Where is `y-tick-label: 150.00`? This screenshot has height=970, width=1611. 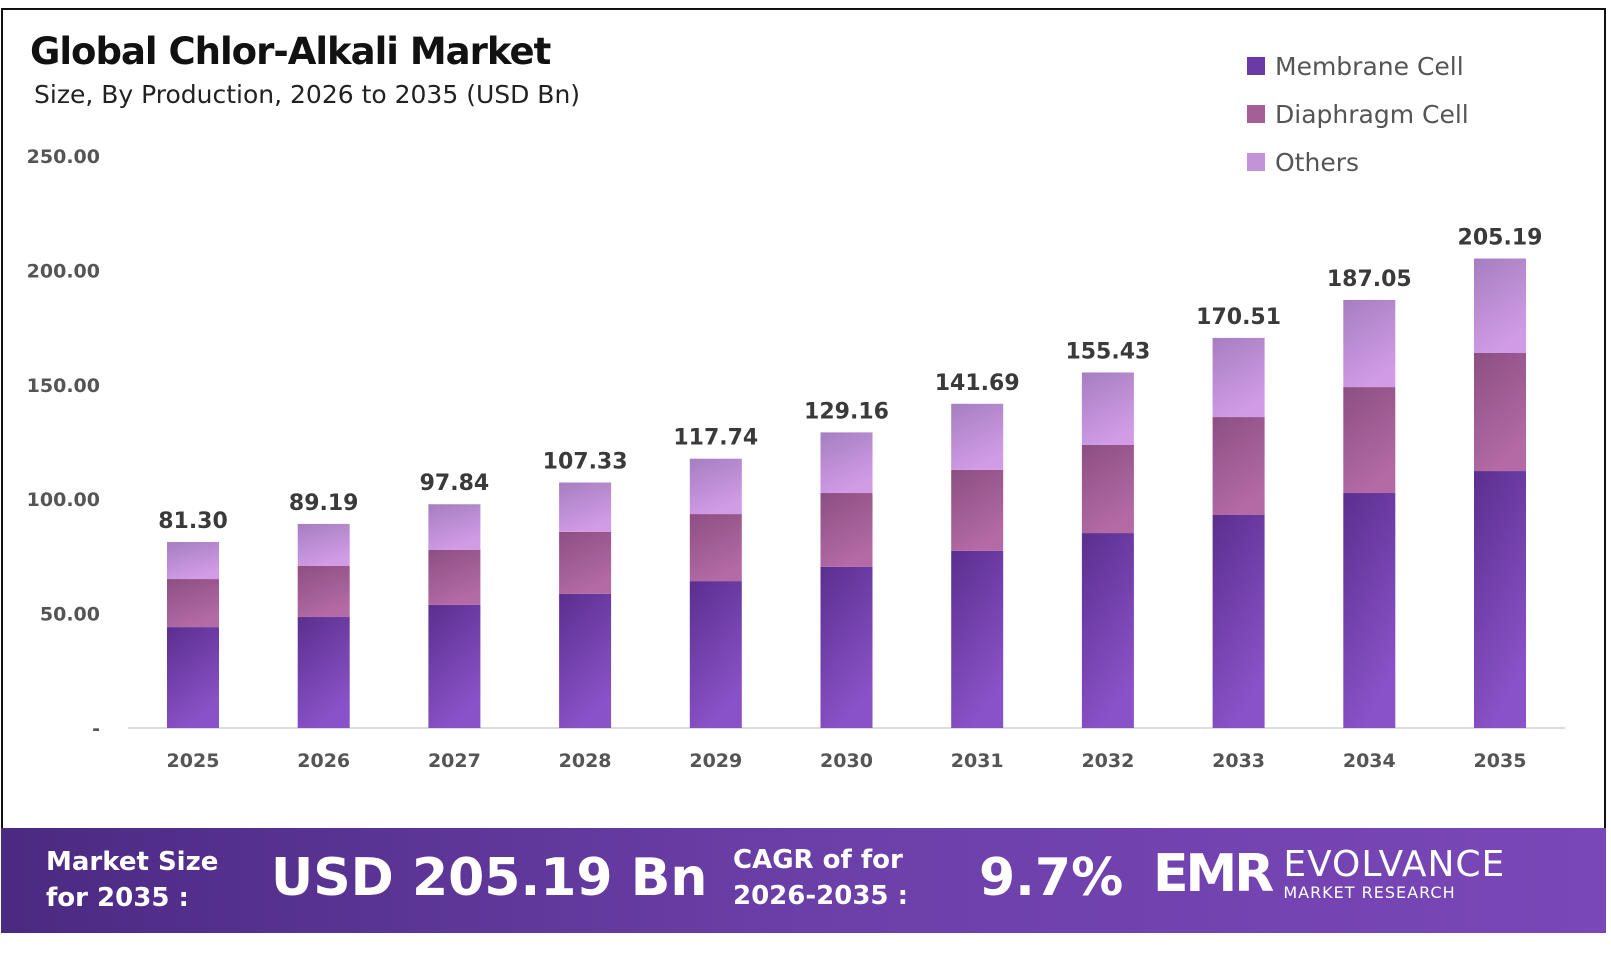
y-tick-label: 150.00 is located at coordinates (63, 386).